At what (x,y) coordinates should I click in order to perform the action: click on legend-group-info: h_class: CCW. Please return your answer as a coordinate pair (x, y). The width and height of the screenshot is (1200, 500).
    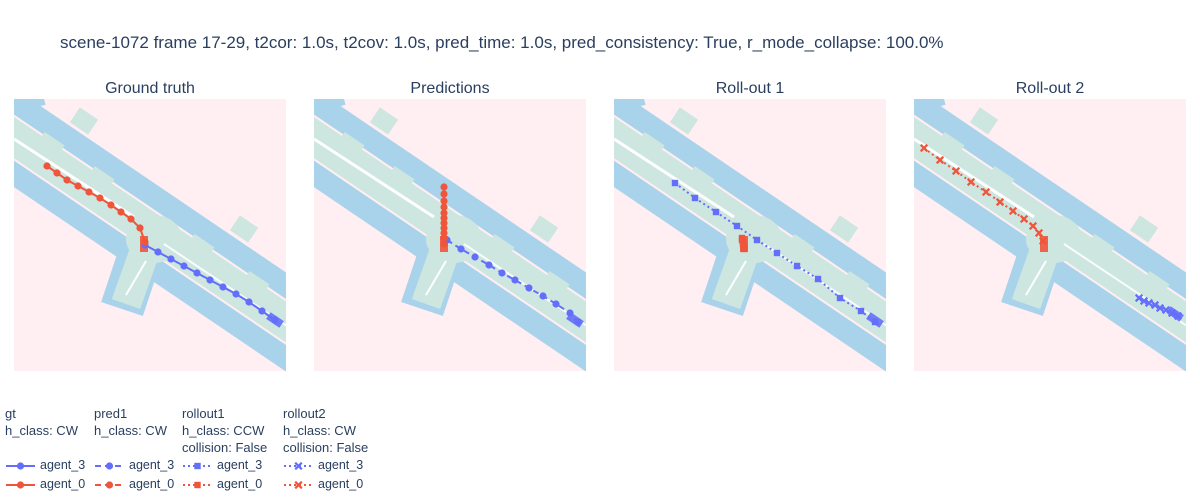
    Looking at the image, I should click on (223, 430).